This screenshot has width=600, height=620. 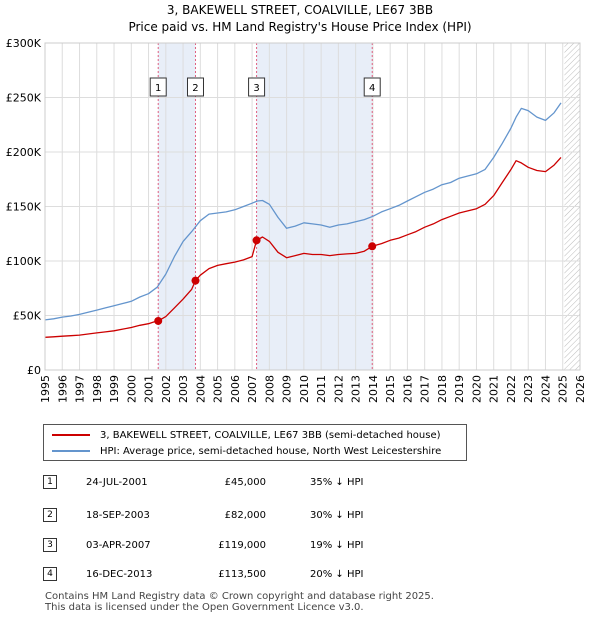 What do you see at coordinates (149, 389) in the screenshot?
I see `x-tick-label: 2001` at bounding box center [149, 389].